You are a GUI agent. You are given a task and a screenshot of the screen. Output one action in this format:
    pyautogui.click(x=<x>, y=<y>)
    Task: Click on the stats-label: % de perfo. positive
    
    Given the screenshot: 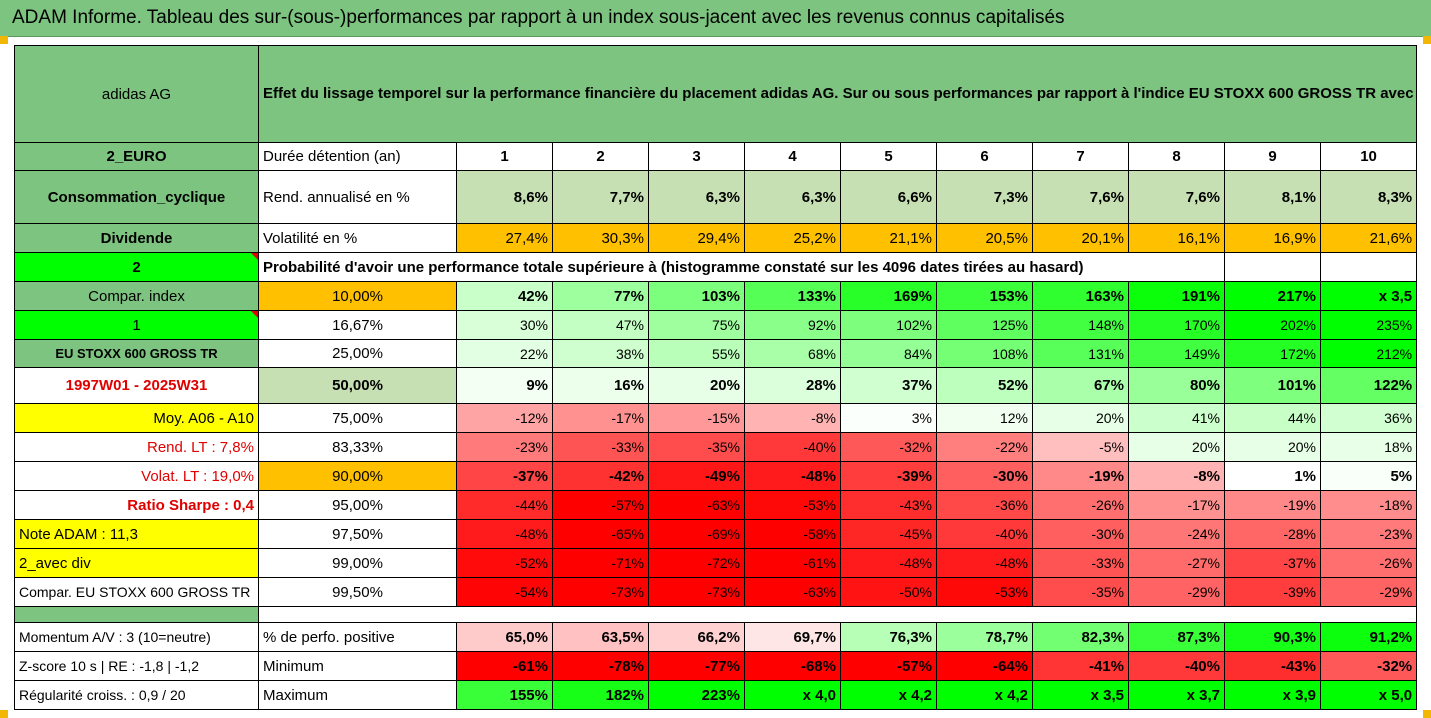 What is the action you would take?
    pyautogui.click(x=357, y=637)
    